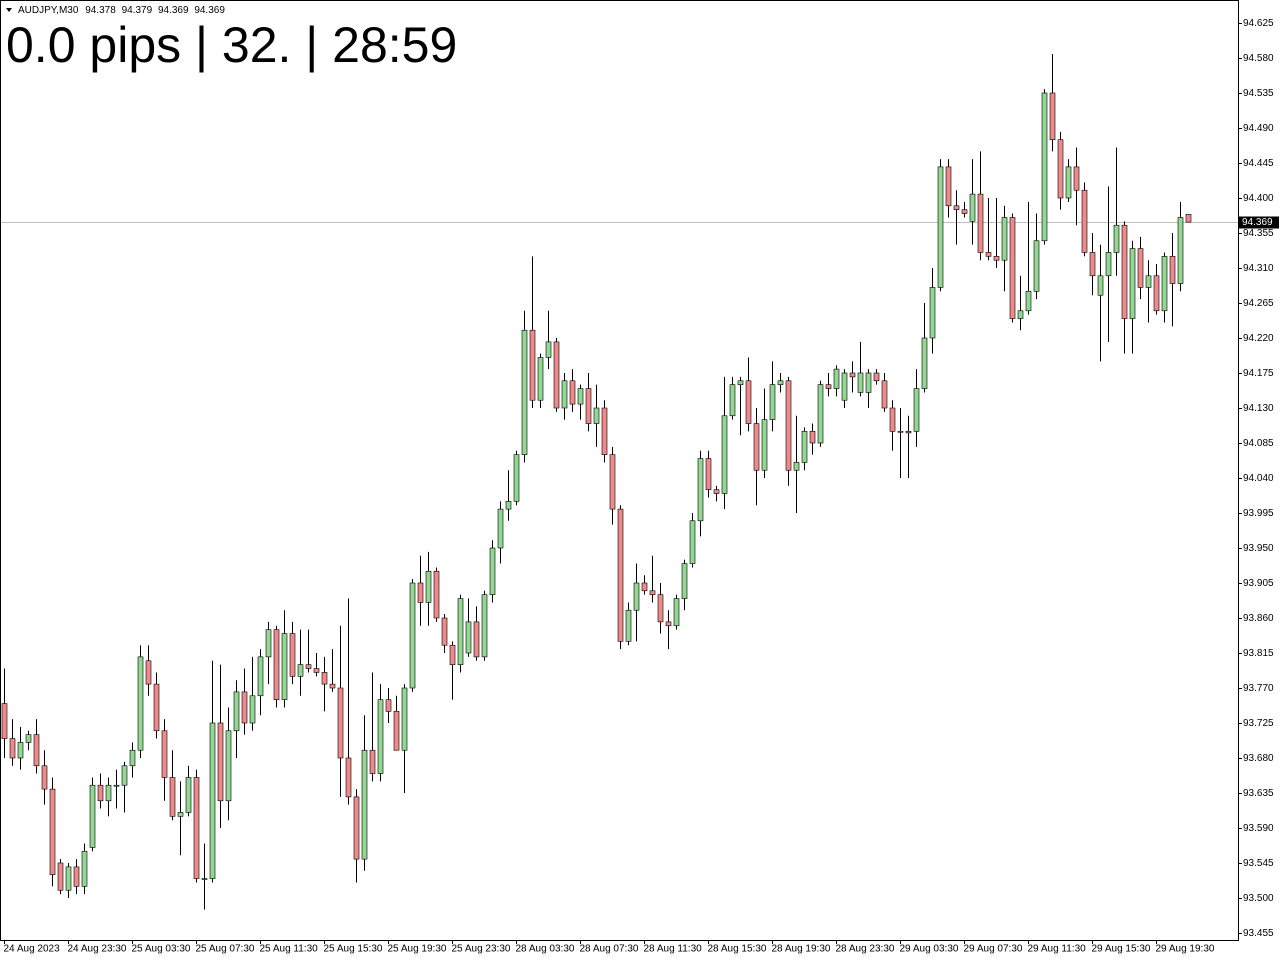  Describe the element at coordinates (1258, 408) in the screenshot. I see `y-tick-label: 94.130` at that location.